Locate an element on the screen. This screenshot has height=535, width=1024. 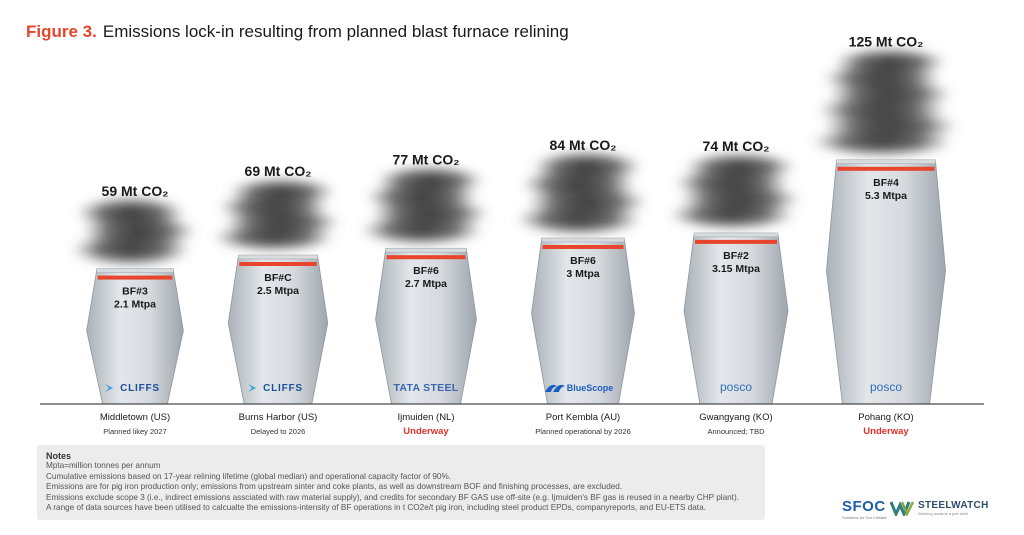
tata-steel-logo-icon: TATA STEEL is located at coordinates (425, 388).